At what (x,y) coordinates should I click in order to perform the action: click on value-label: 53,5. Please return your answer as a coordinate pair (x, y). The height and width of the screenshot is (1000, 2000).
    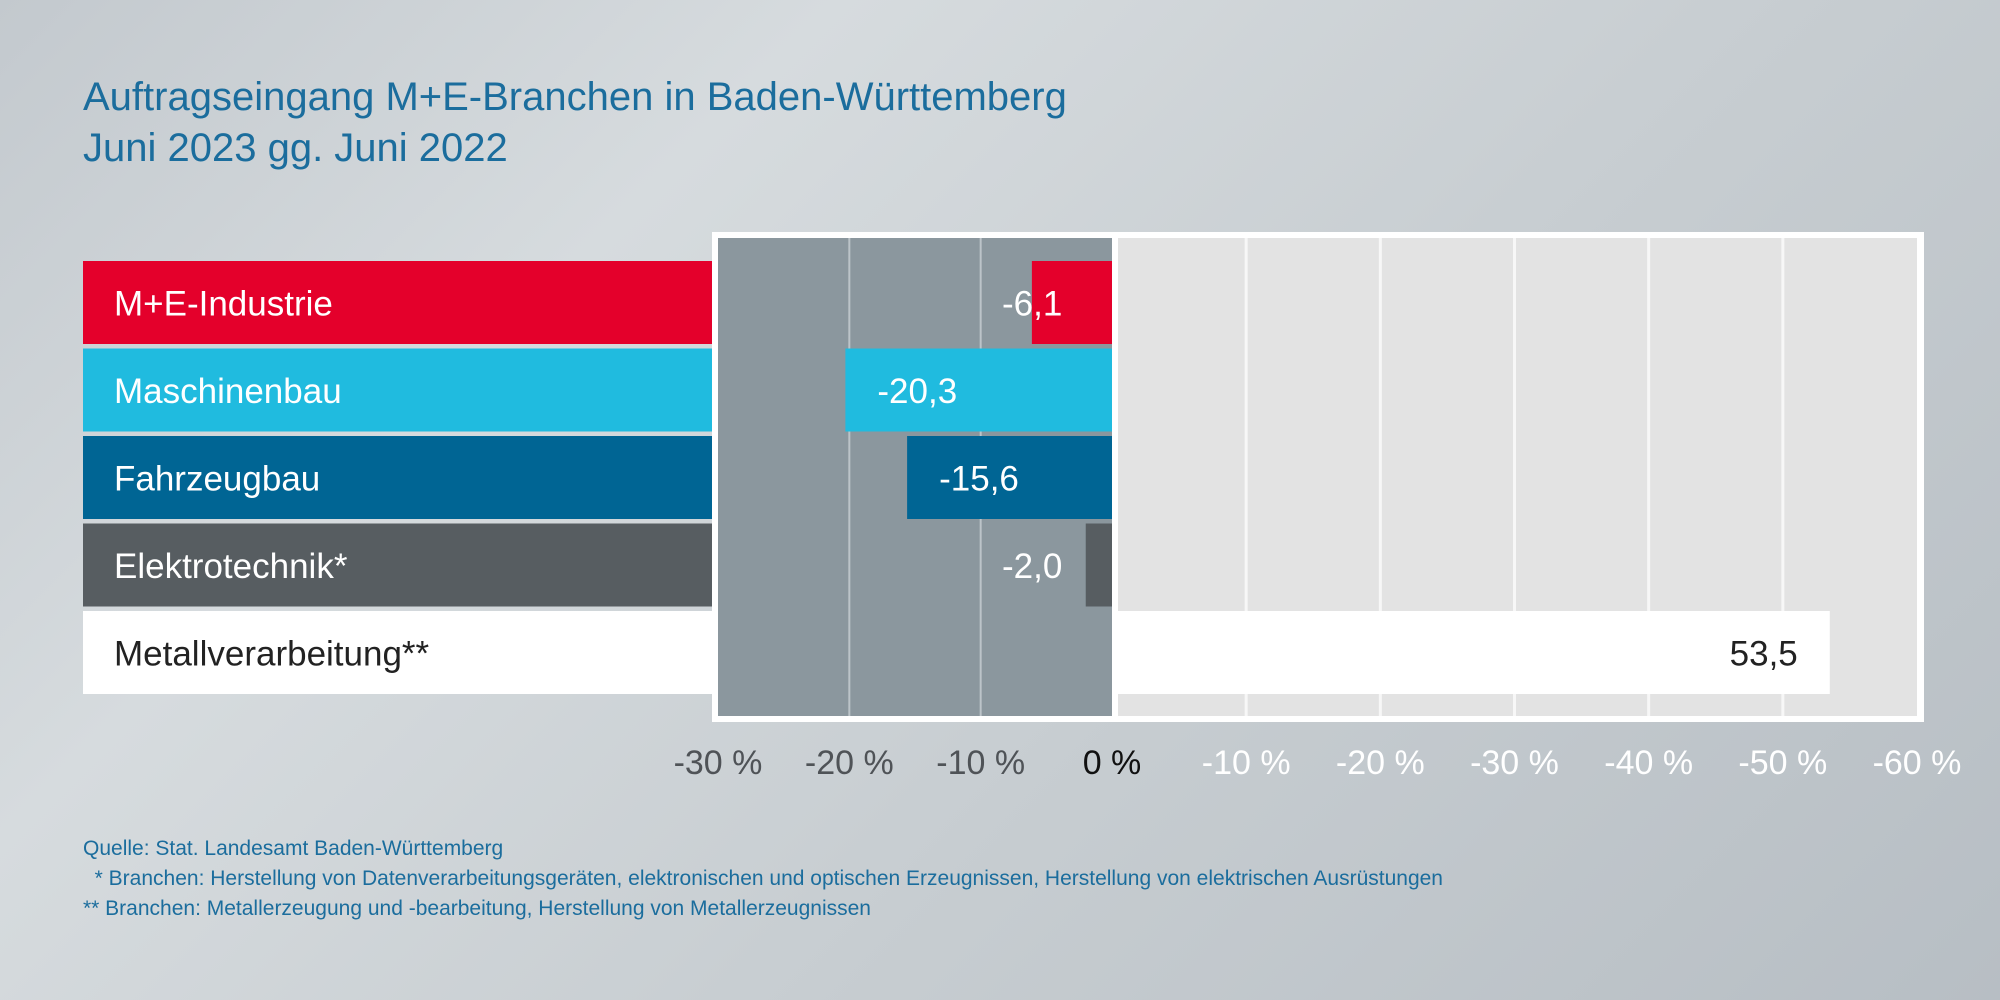
    Looking at the image, I should click on (1764, 654).